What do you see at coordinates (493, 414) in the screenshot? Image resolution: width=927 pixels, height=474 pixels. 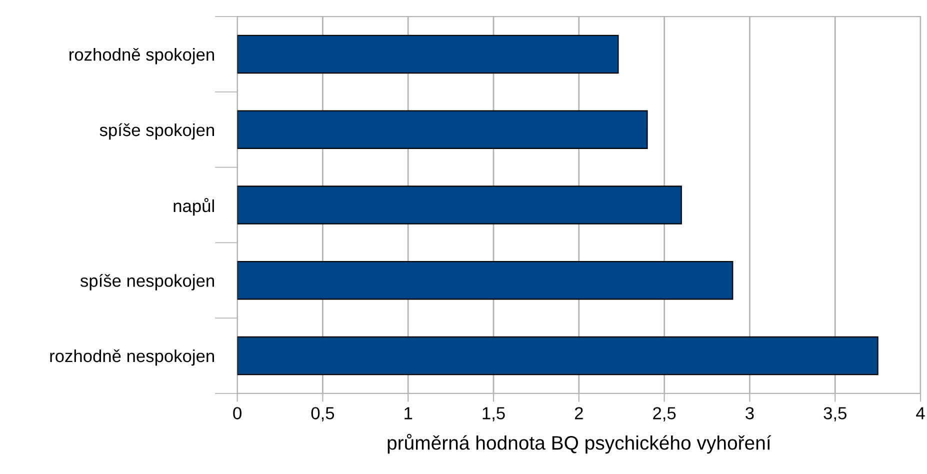 I see `x-tick-label: 1,5` at bounding box center [493, 414].